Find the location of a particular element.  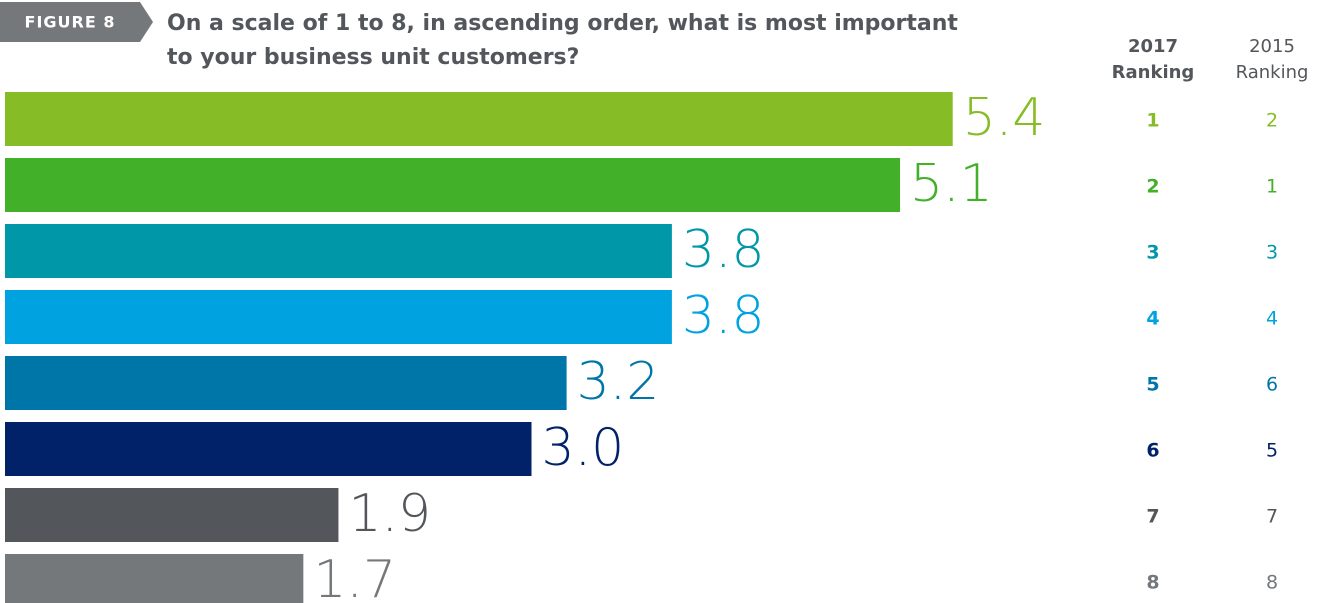

value-label: 5.4 is located at coordinates (1004, 118).